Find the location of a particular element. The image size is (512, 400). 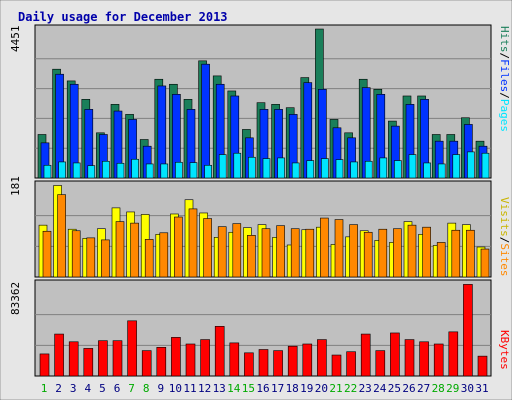

x-tick-label-day-26: 26 is located at coordinates (408, 388).